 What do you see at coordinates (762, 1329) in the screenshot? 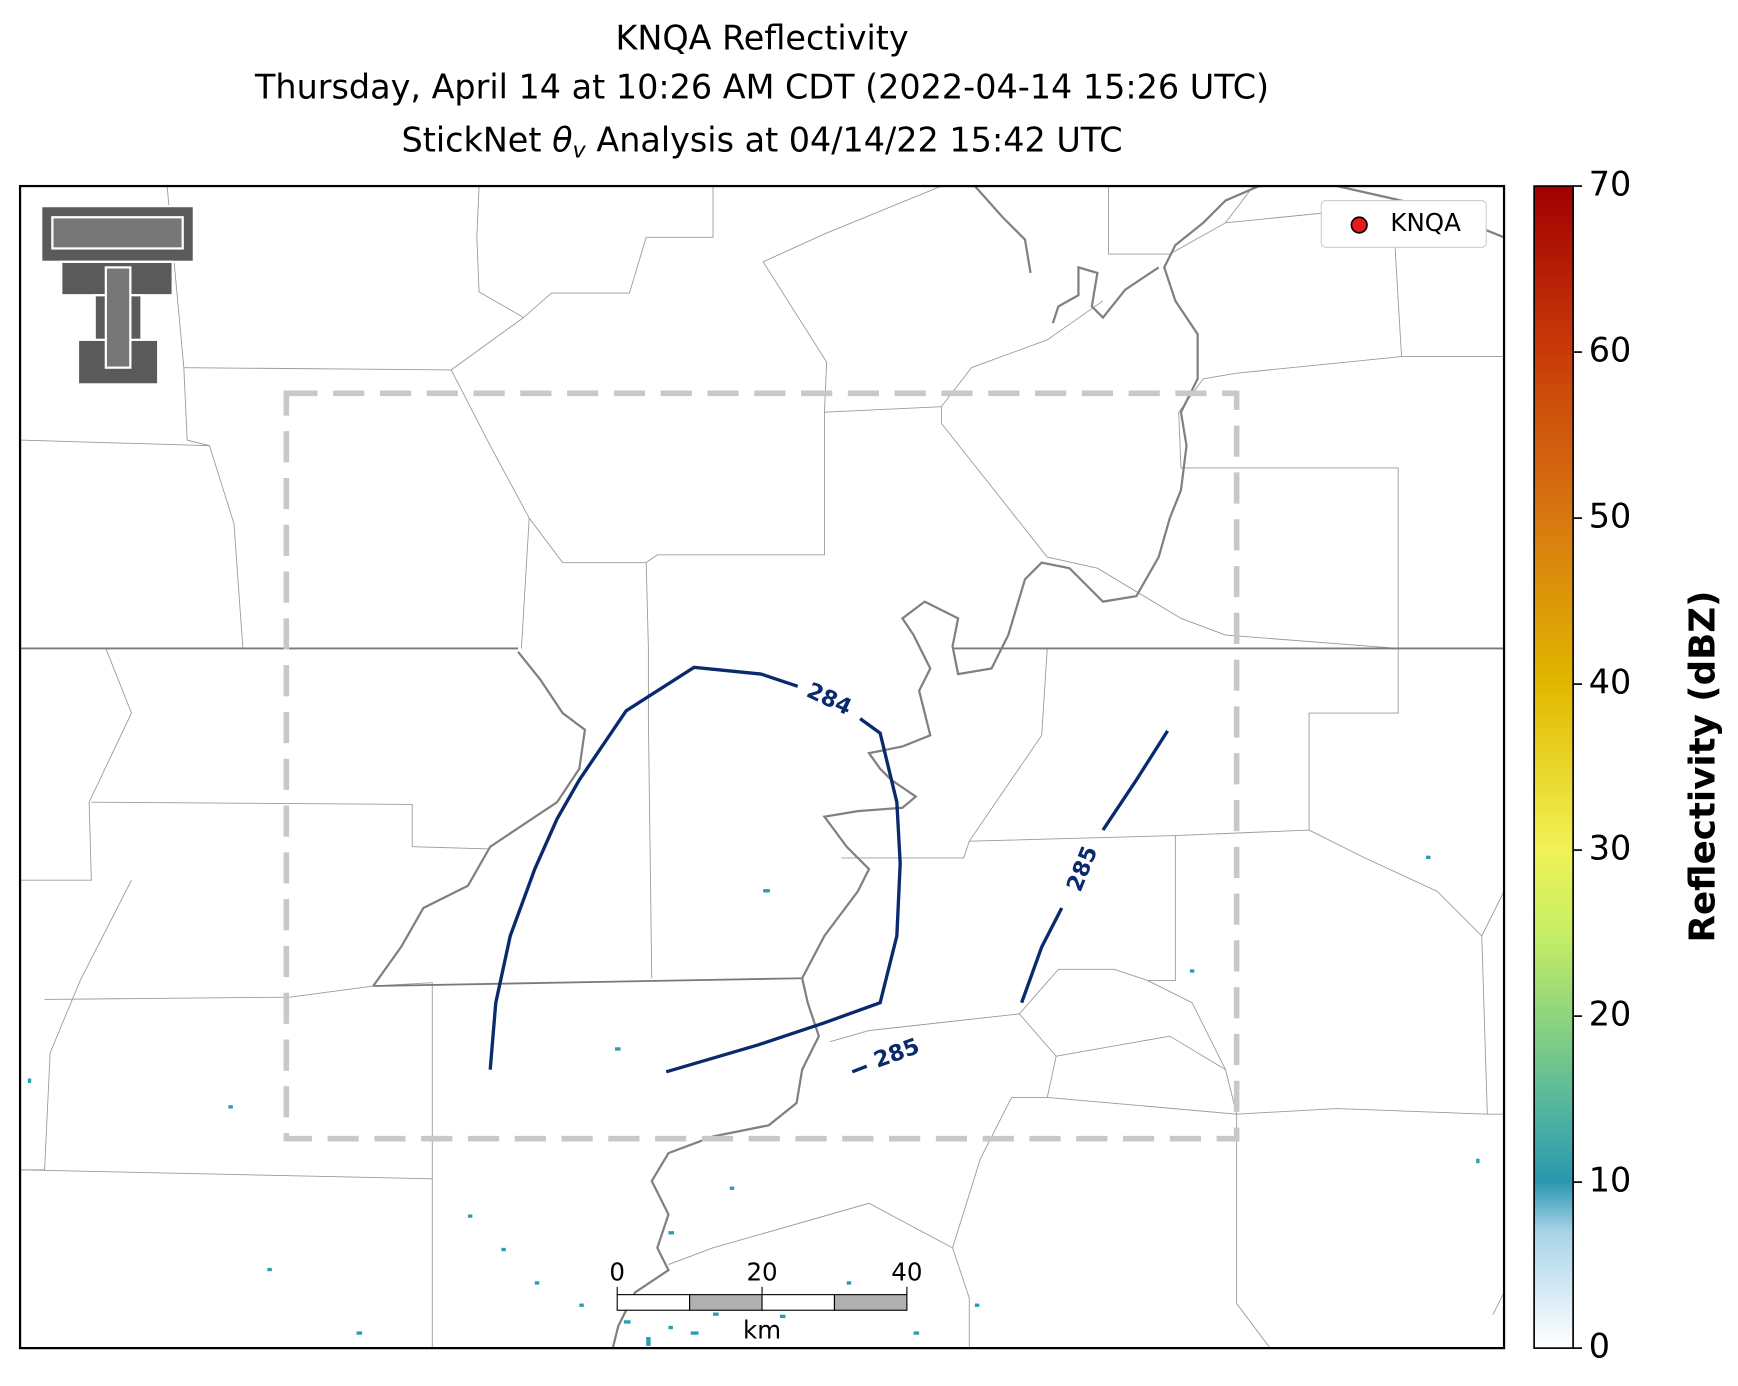
I see `scale-bar-unit: km` at bounding box center [762, 1329].